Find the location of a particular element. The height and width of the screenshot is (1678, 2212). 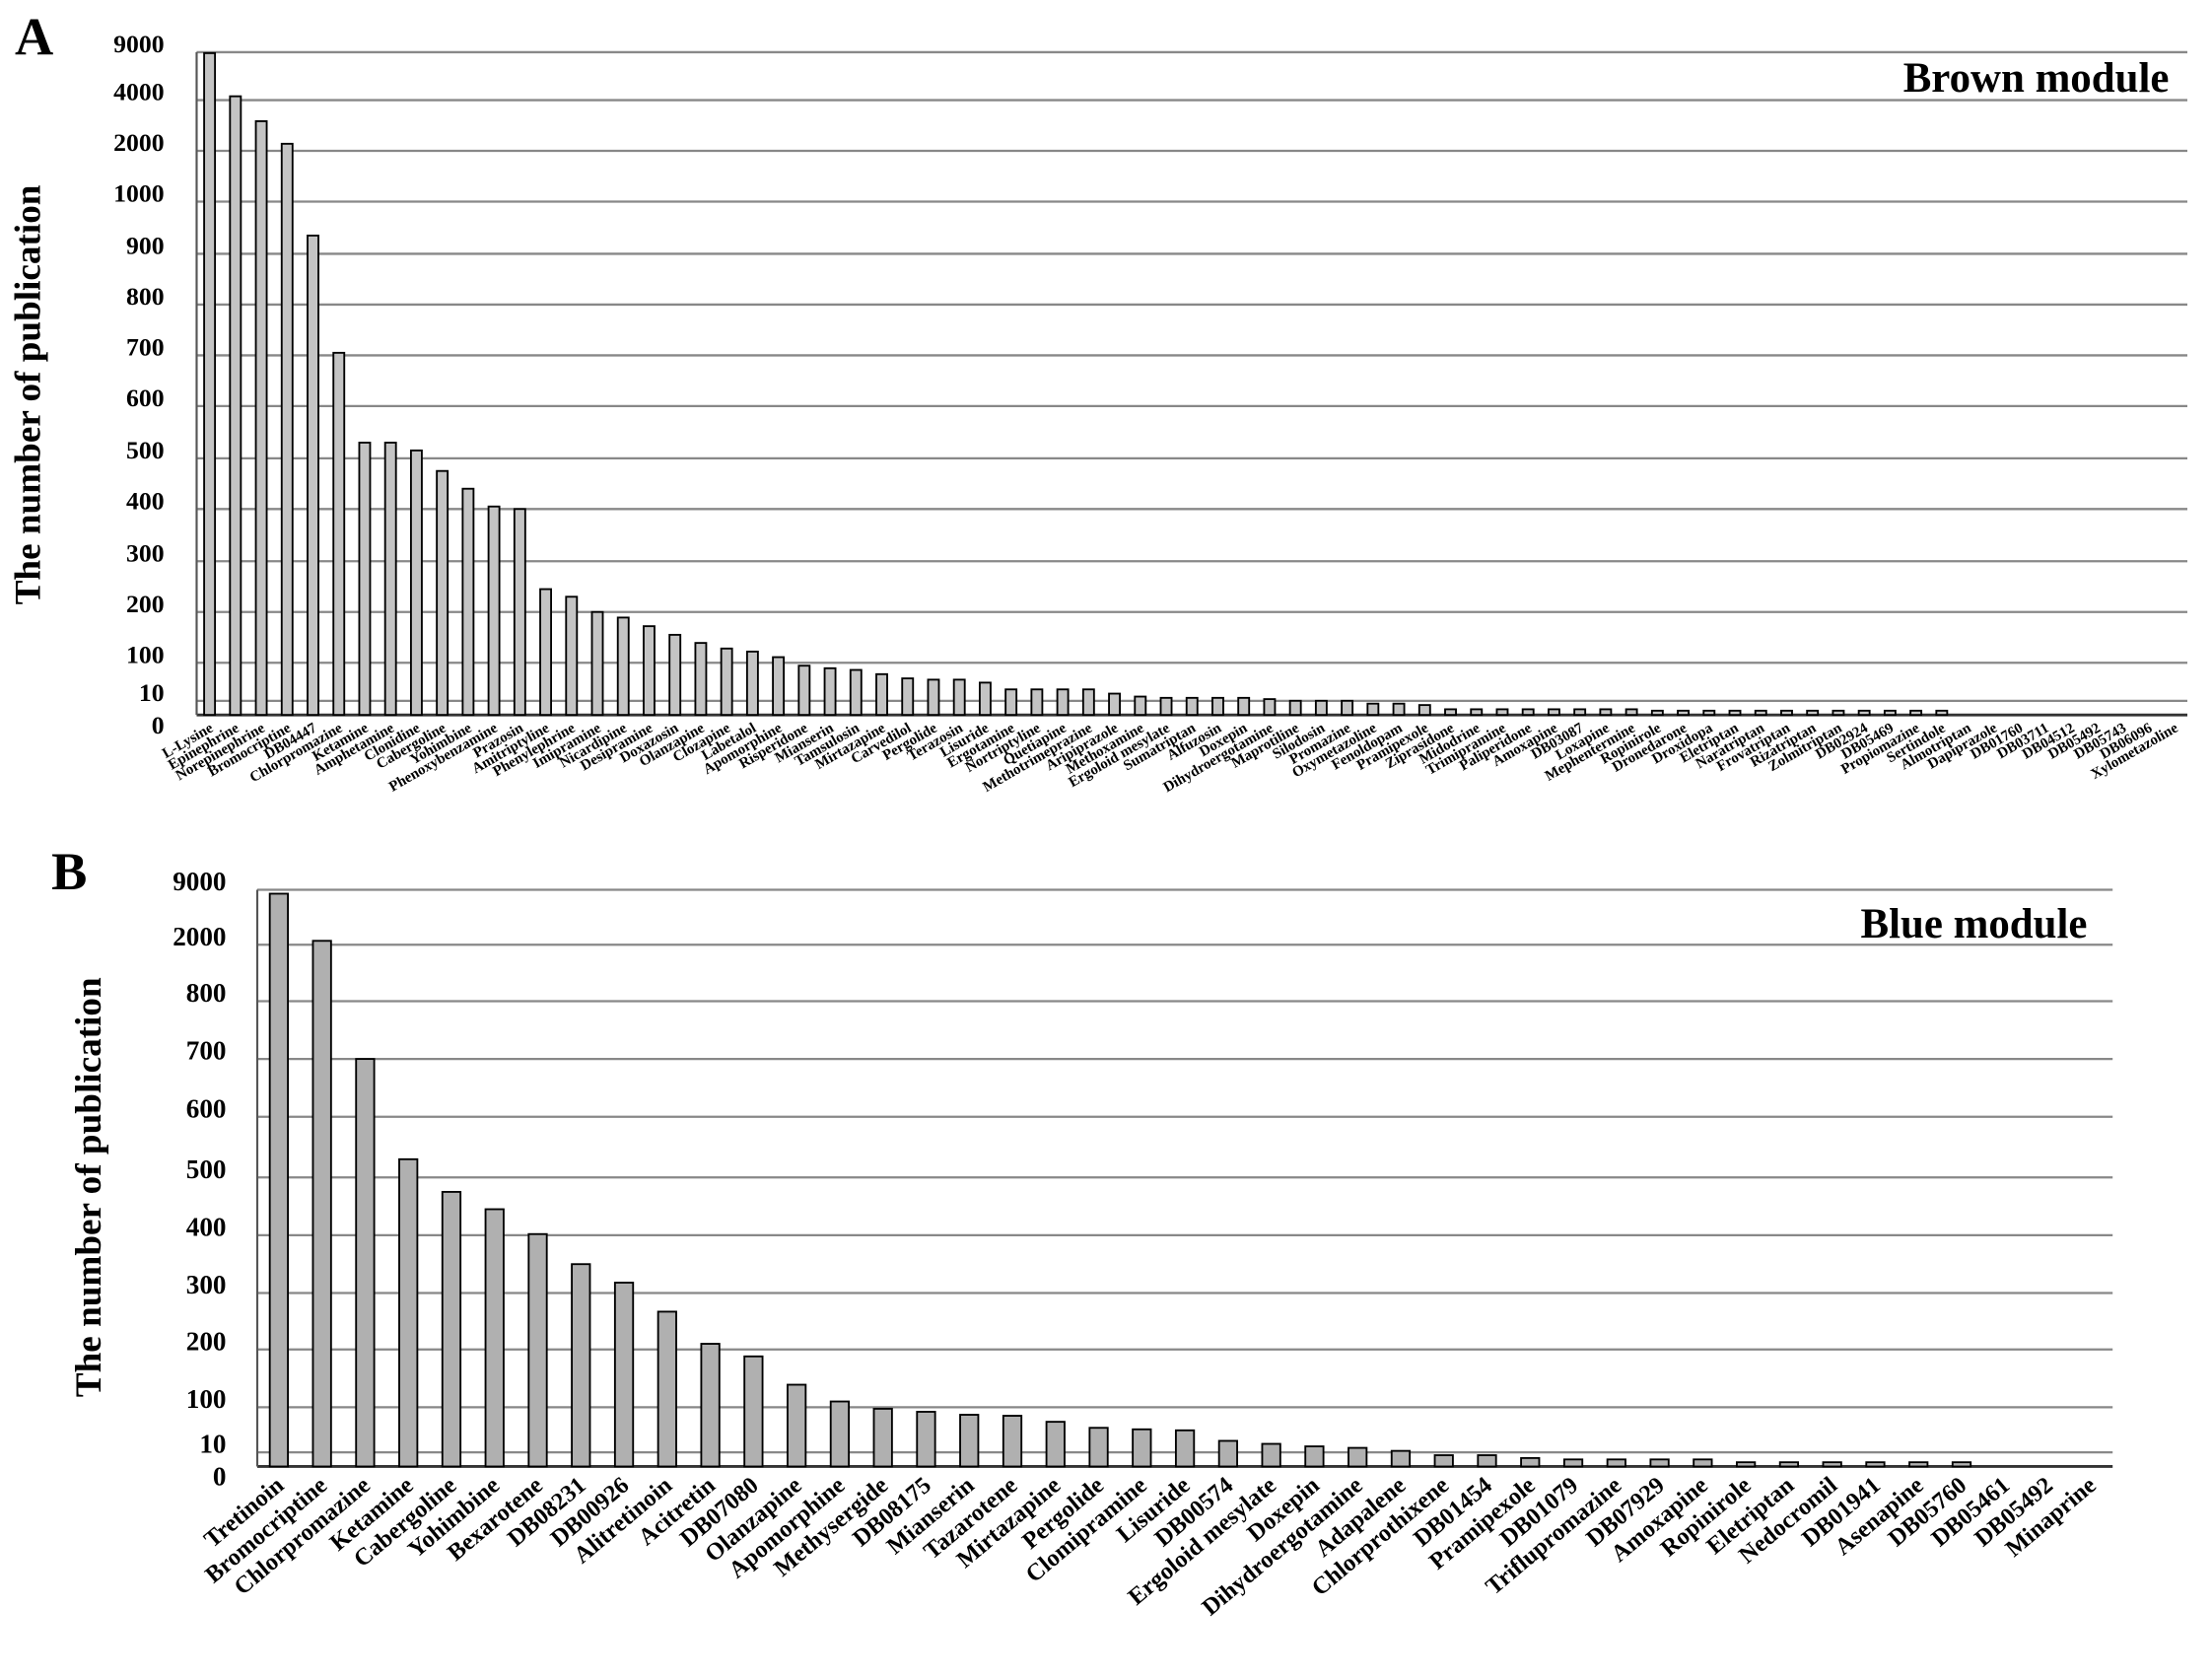

y-tick-label: 100 is located at coordinates (145, 654).